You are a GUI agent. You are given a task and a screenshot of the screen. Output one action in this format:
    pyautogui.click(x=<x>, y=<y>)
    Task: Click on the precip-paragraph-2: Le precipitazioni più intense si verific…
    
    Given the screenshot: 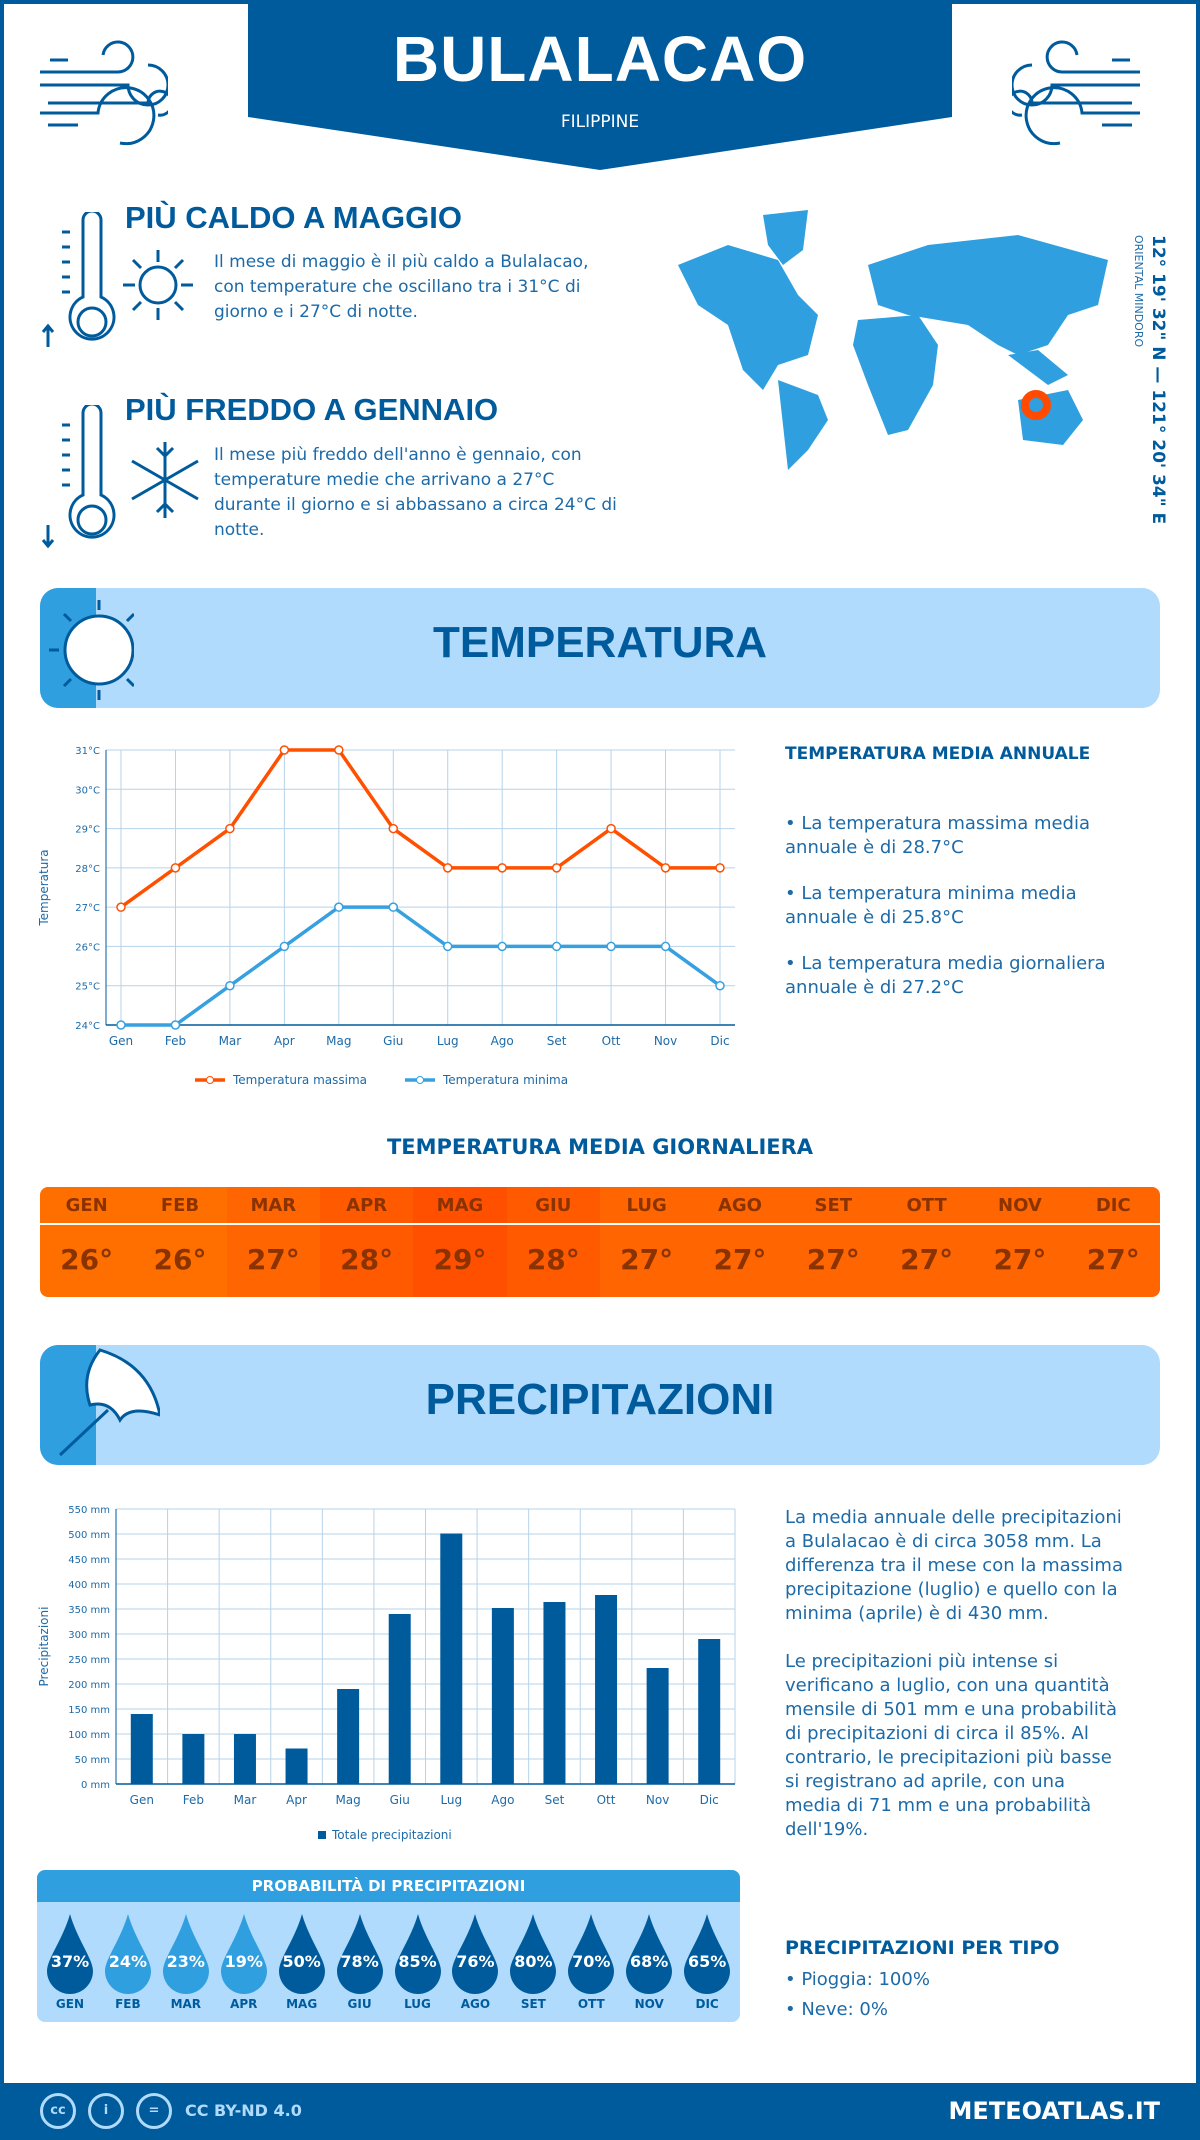 What is the action you would take?
    pyautogui.click(x=951, y=1745)
    